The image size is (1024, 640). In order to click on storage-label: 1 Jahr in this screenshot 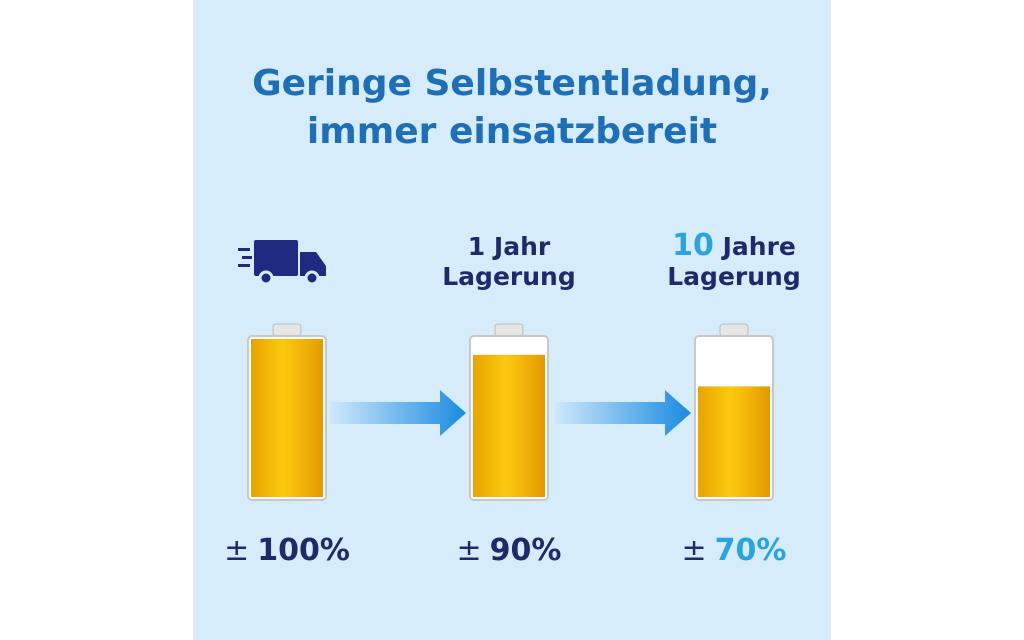, I will do `click(509, 246)`.